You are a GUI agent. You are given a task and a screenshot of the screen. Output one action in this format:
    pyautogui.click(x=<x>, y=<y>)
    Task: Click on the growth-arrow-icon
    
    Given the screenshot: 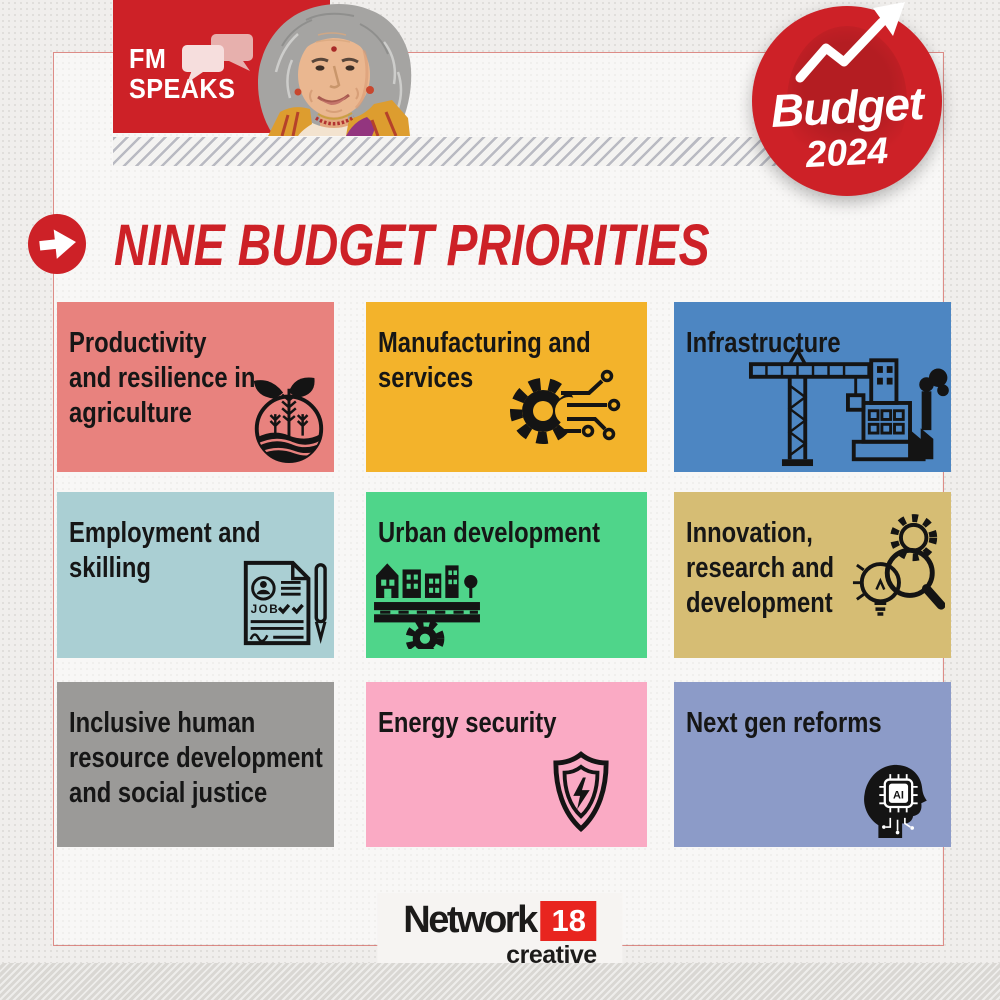 What is the action you would take?
    pyautogui.click(x=857, y=50)
    